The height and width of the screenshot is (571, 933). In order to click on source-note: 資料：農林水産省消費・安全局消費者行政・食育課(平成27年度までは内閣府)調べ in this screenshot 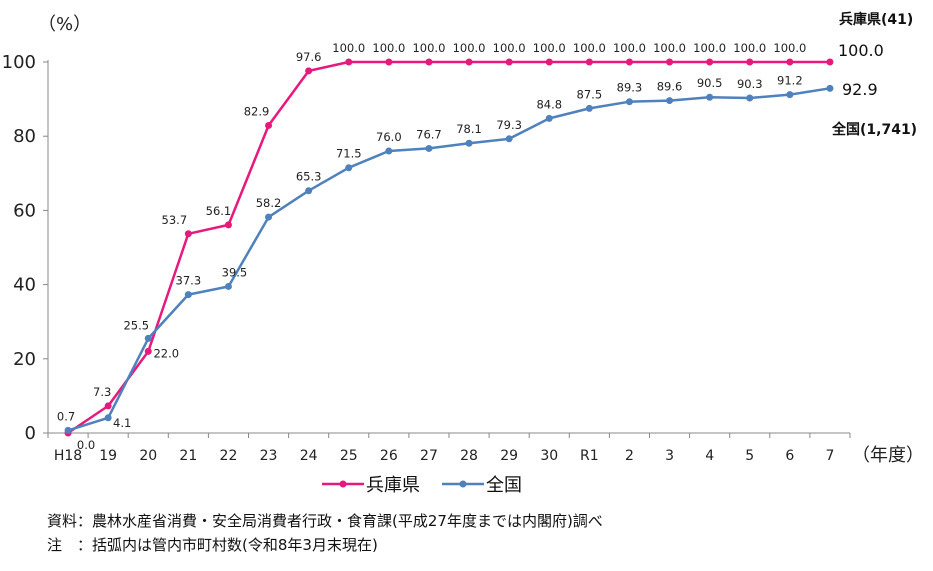, I will do `click(325, 521)`.